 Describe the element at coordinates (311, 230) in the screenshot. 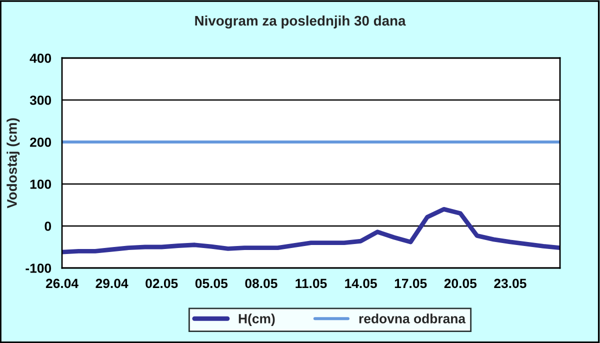

I see `line-series` at that location.